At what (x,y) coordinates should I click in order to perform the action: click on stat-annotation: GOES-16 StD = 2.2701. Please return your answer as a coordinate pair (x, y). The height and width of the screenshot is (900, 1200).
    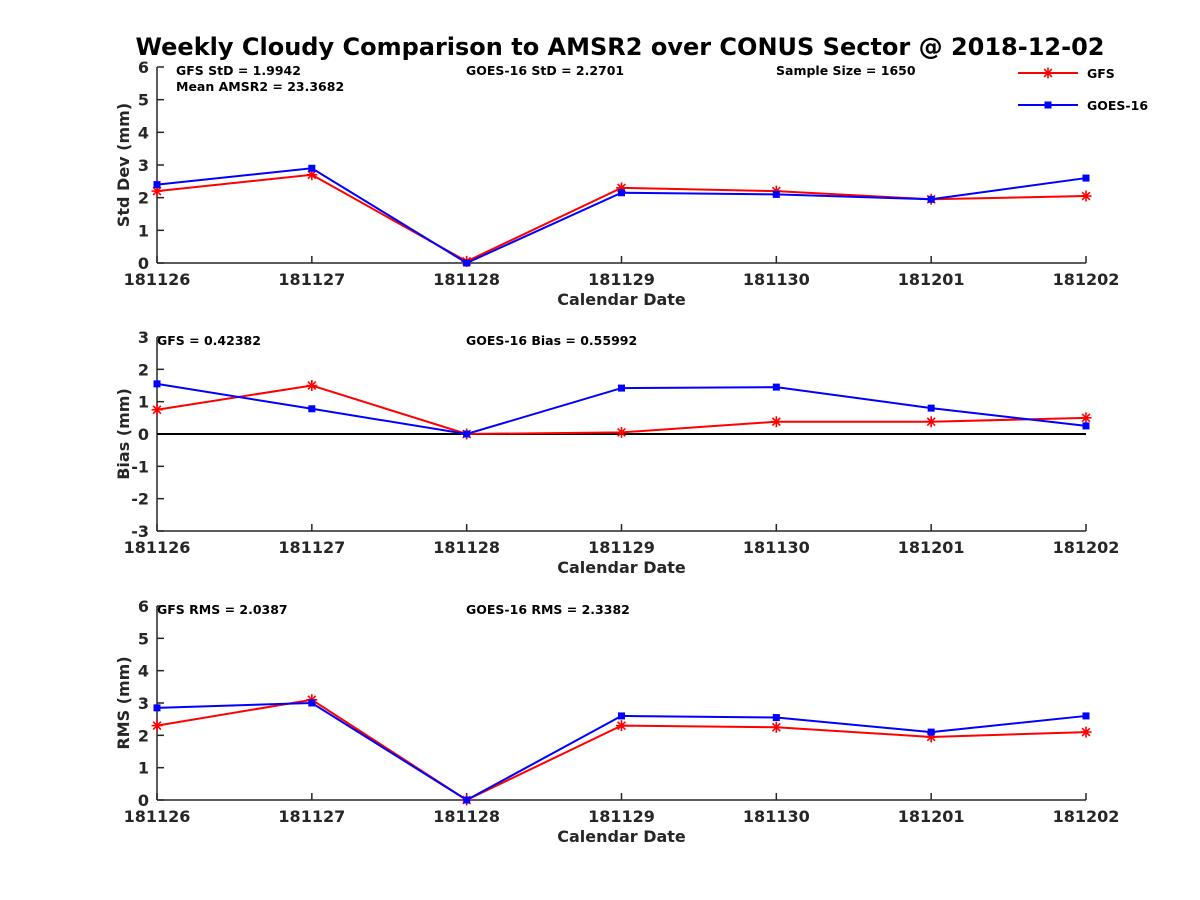
    Looking at the image, I should click on (545, 70).